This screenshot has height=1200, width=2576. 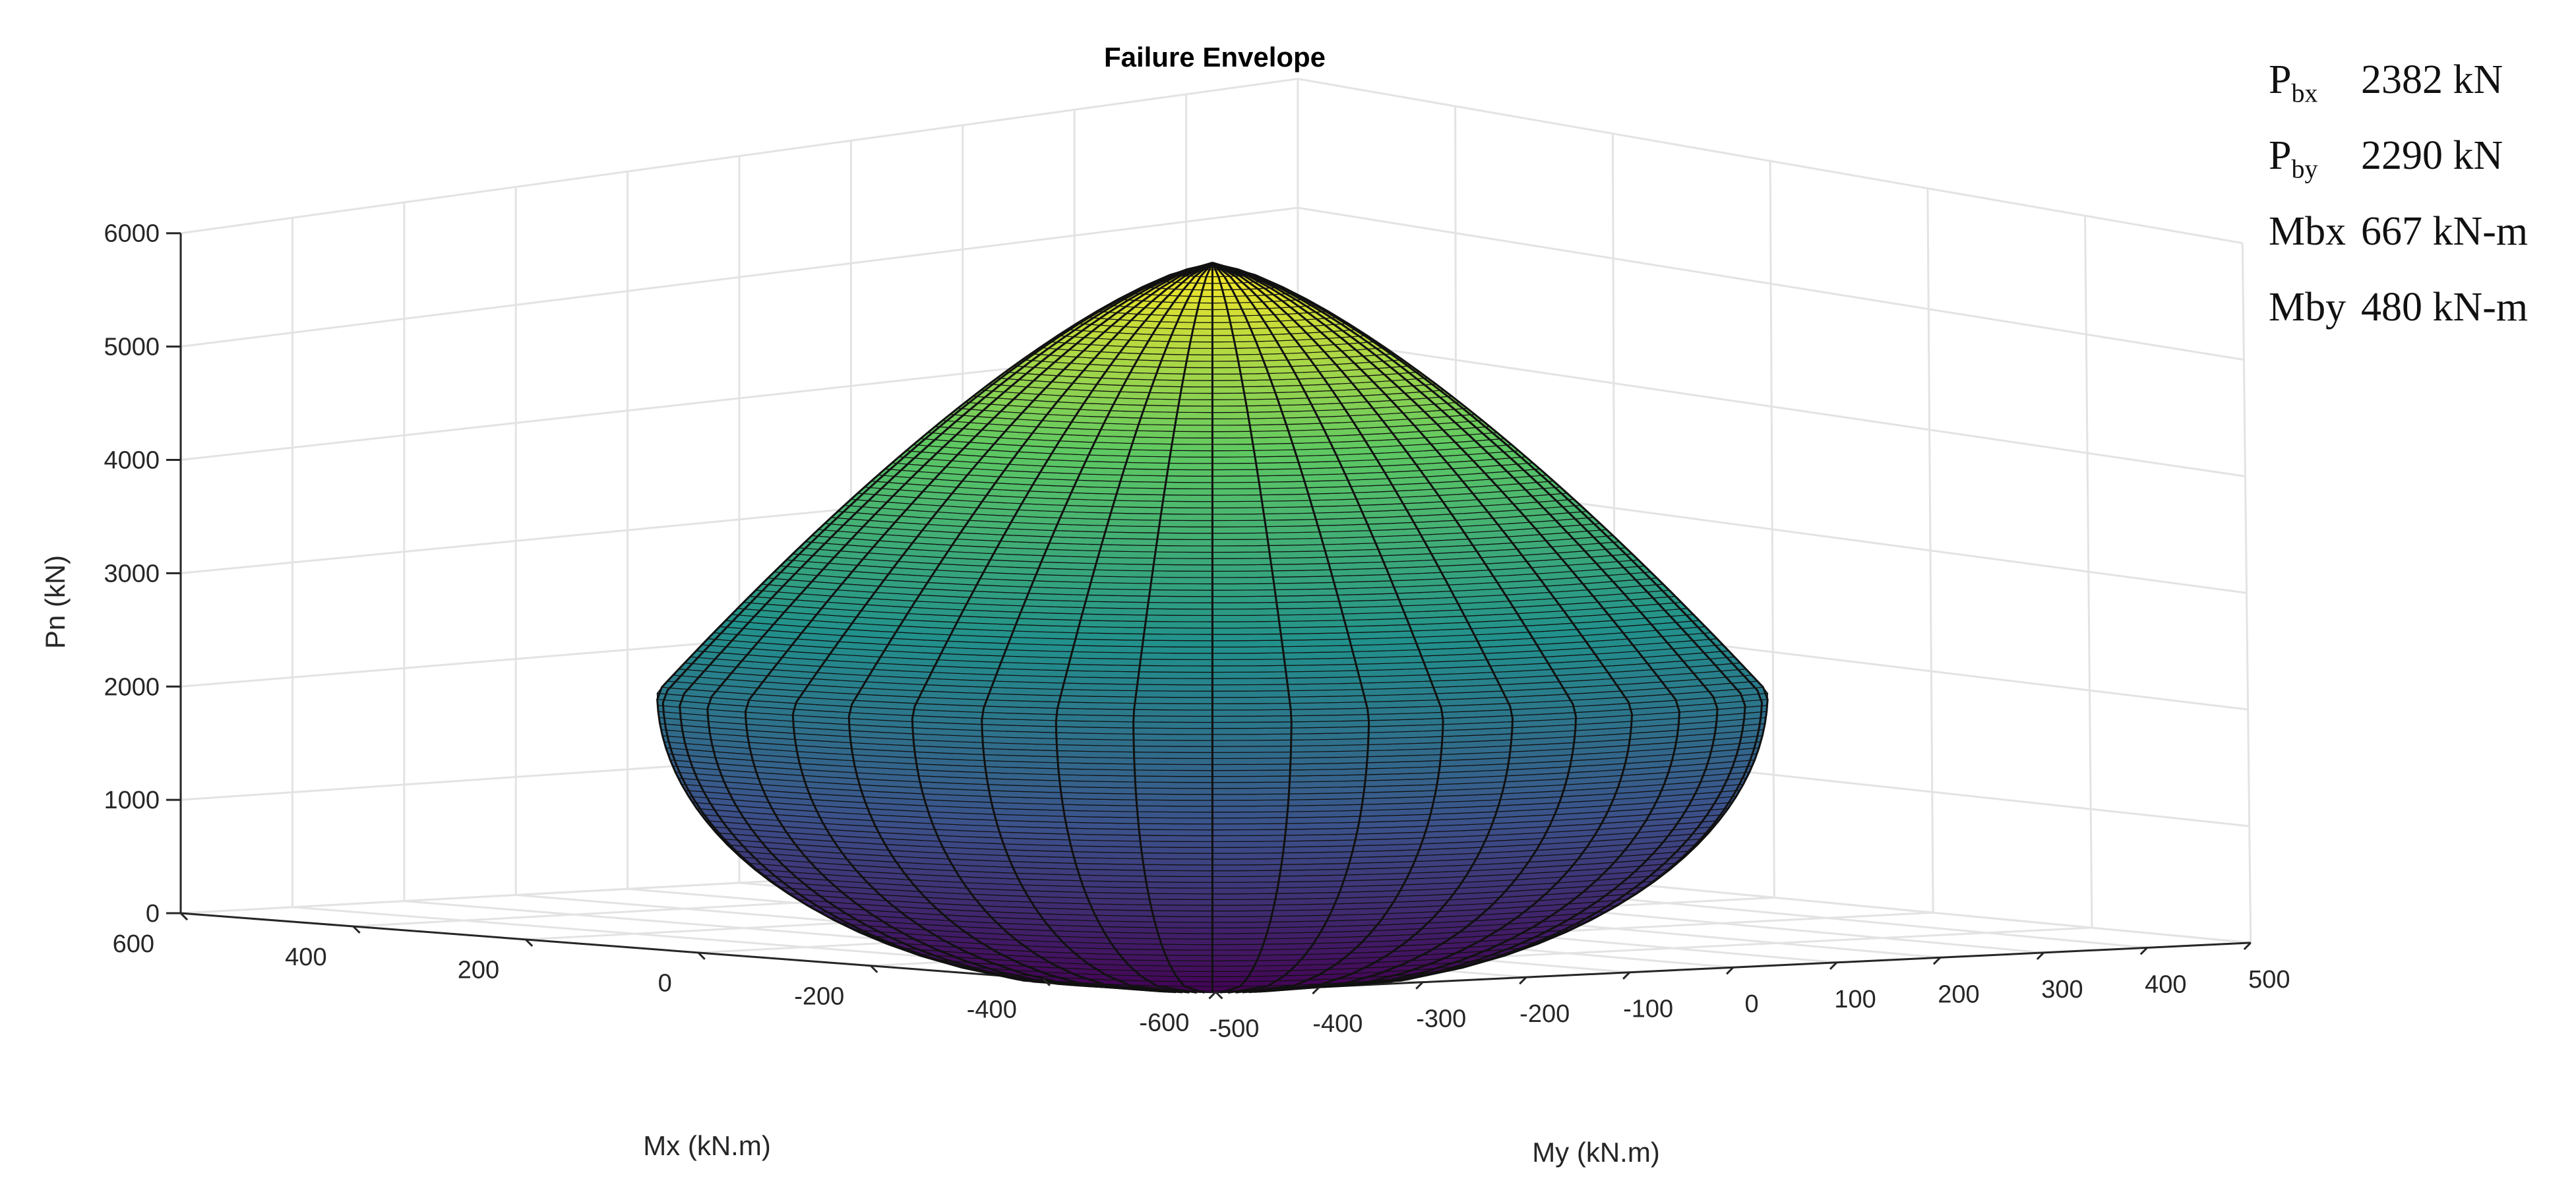 I want to click on annotation-pbx-value: 2382 kN, so click(x=2432, y=79).